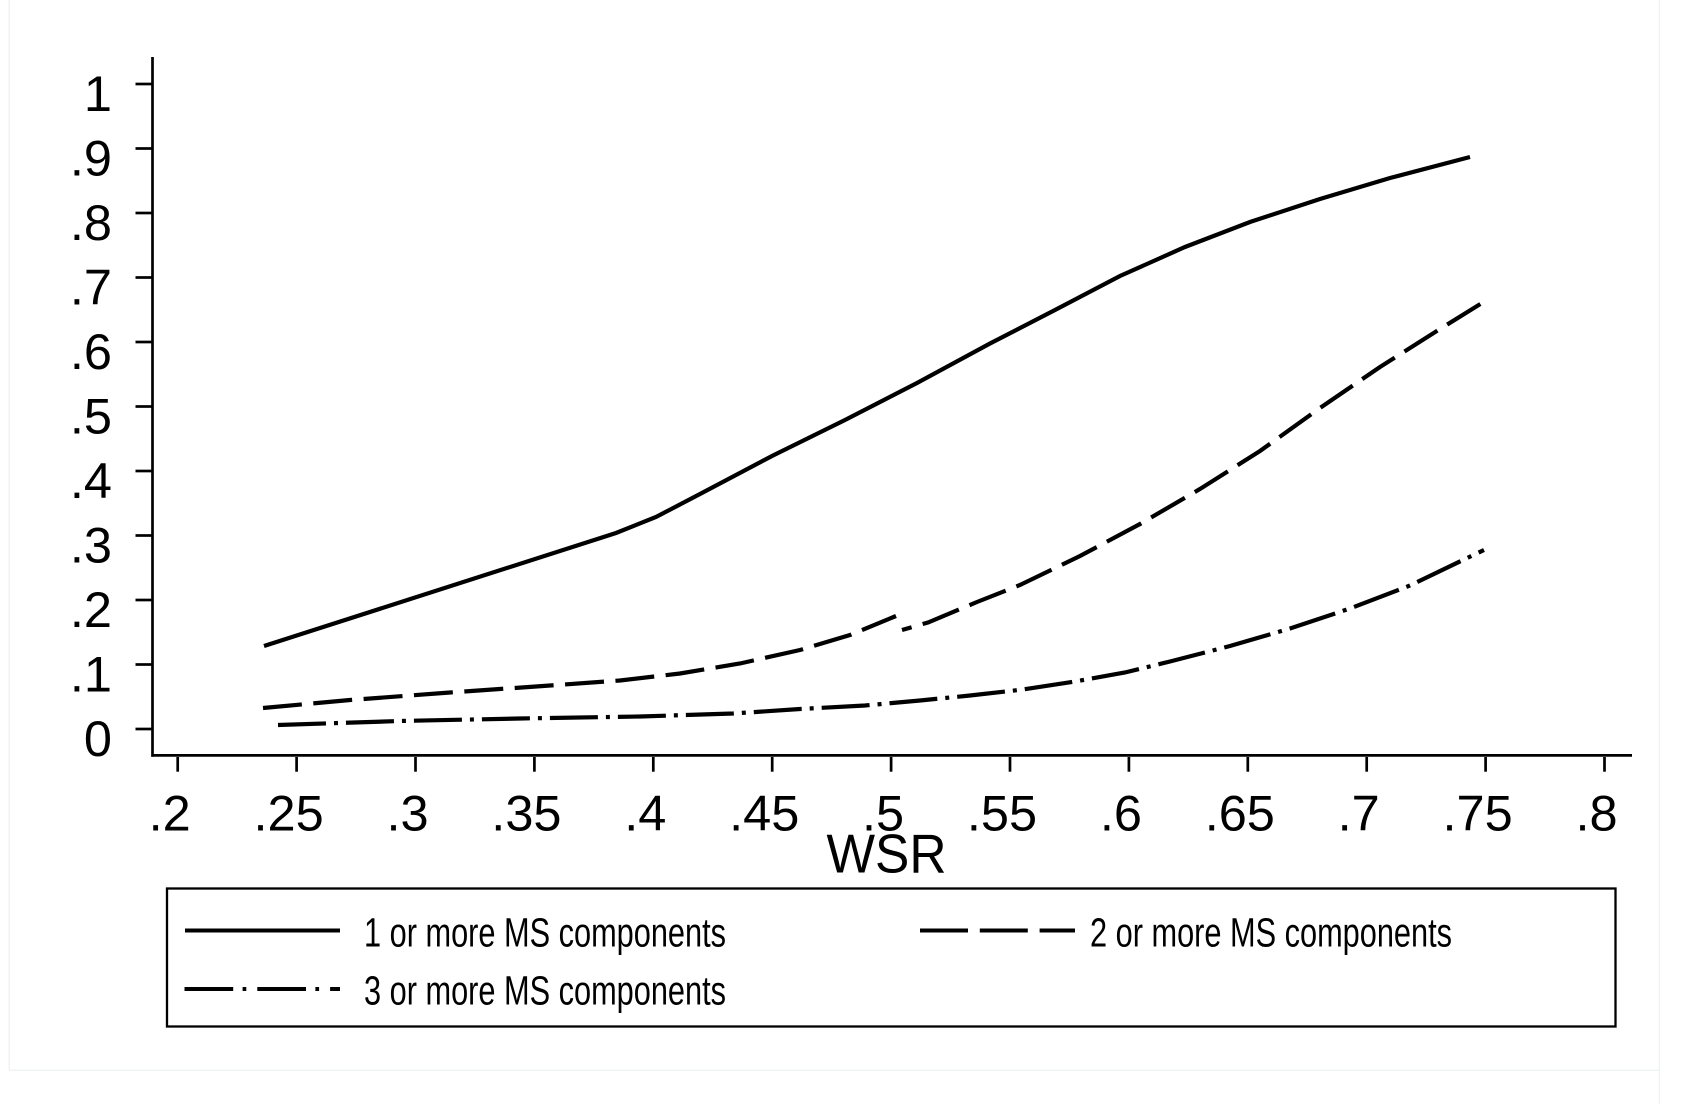 Image resolution: width=1707 pixels, height=1104 pixels. What do you see at coordinates (1002, 813) in the screenshot?
I see `svg-text: .55` at bounding box center [1002, 813].